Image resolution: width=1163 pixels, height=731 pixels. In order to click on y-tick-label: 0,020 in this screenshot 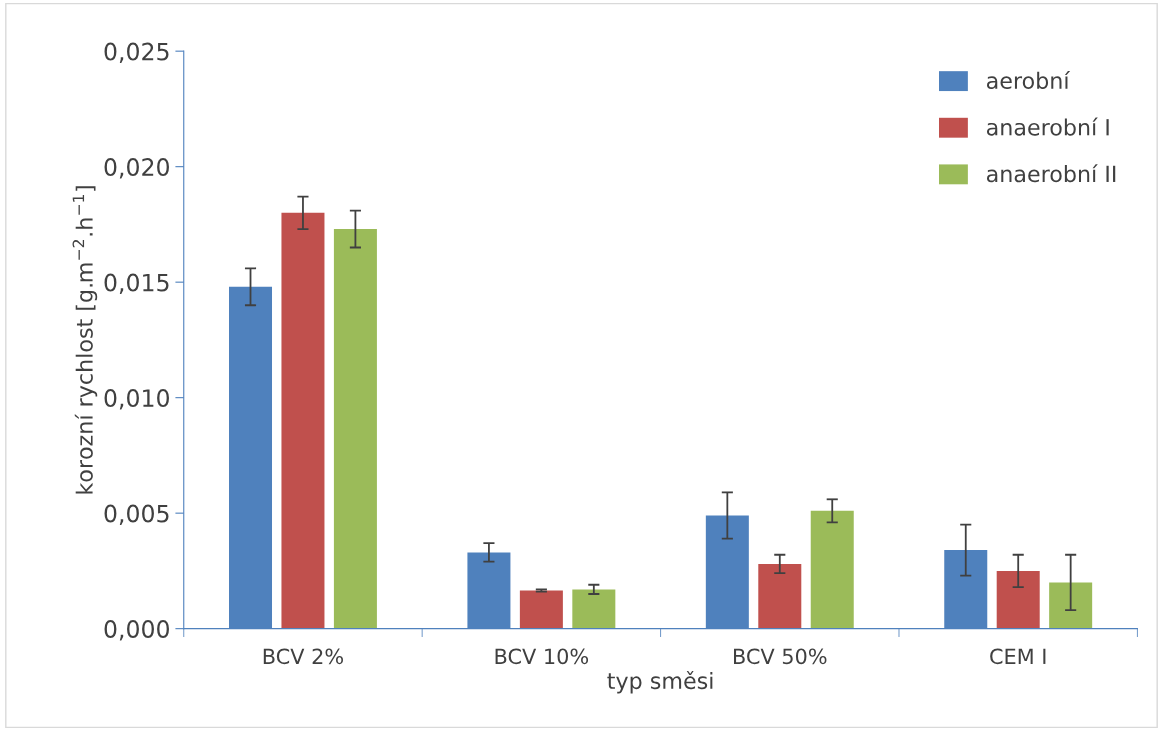, I will do `click(136, 168)`.